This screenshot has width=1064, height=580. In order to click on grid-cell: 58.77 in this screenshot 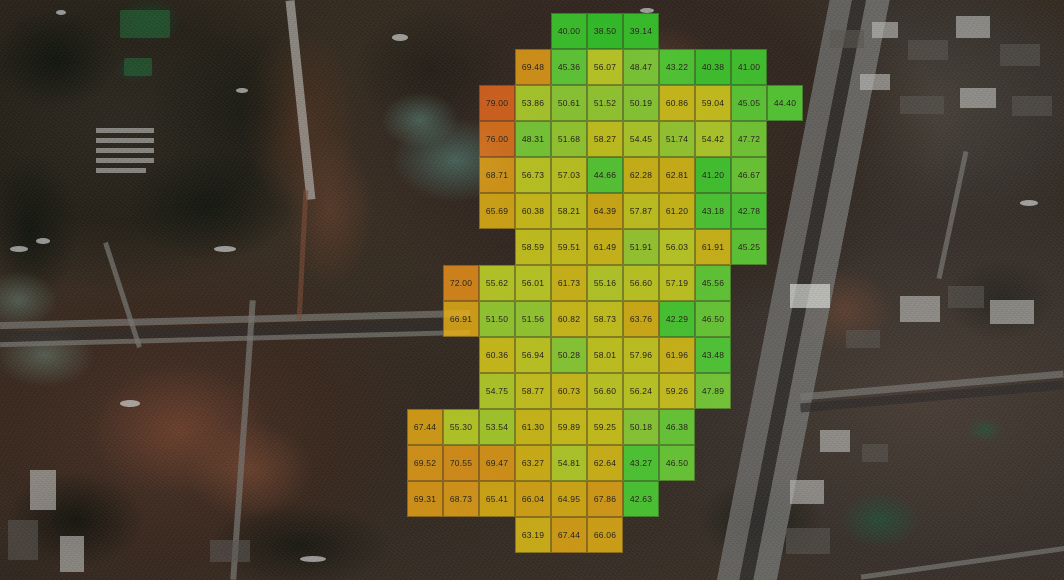, I will do `click(533, 391)`.